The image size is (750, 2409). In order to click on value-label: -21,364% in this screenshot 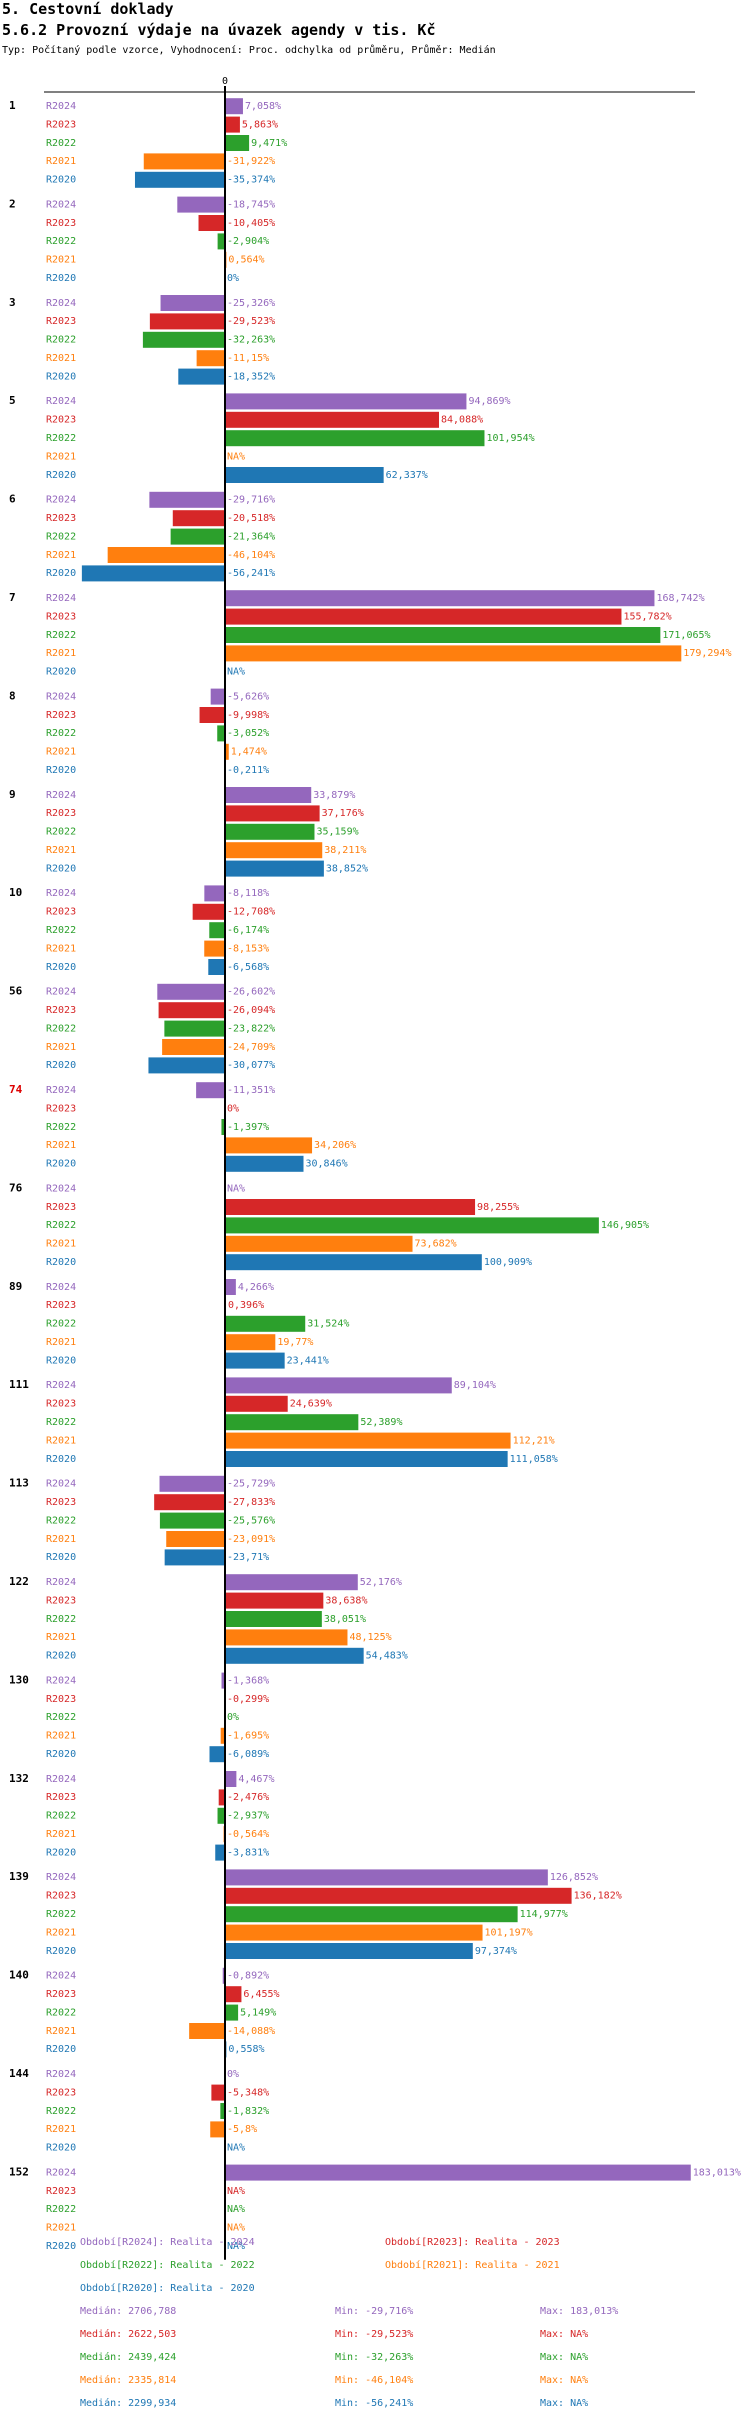, I will do `click(251, 536)`.